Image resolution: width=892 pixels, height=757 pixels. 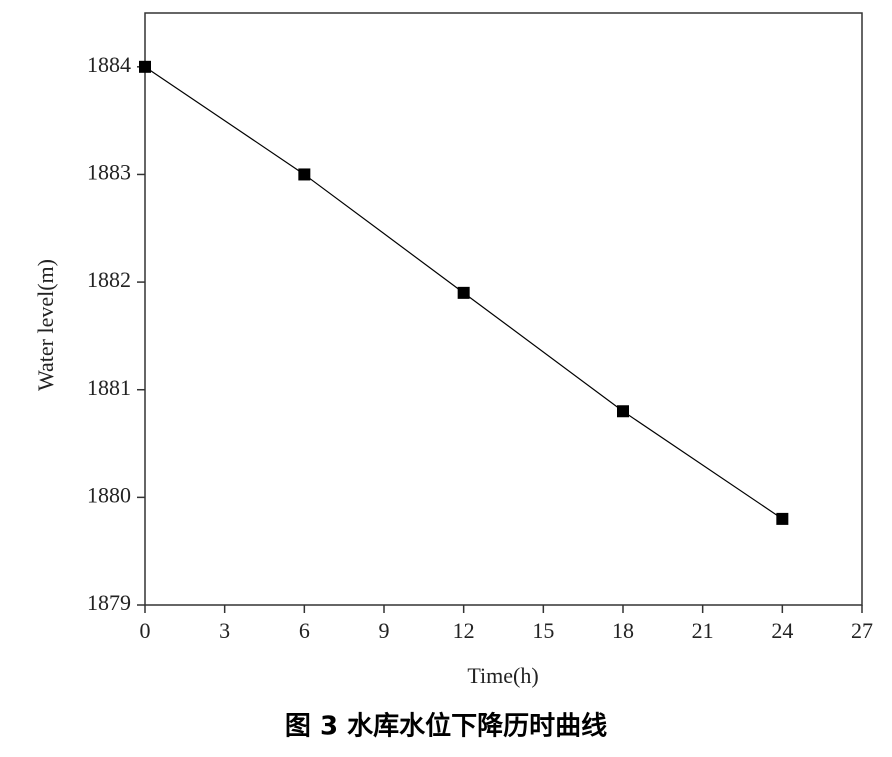 I want to click on y-tick-label: 1879, so click(x=109, y=602).